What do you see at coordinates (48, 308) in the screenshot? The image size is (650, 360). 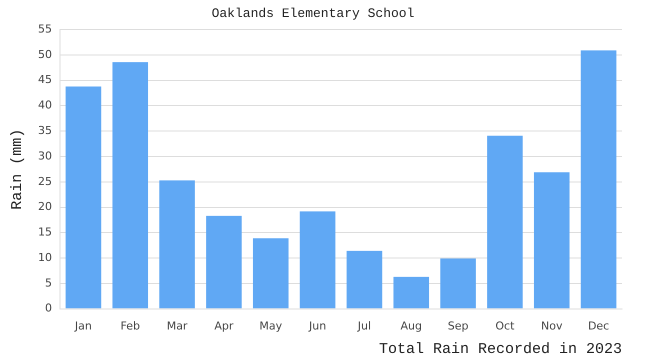 I see `y-tick-label: 0` at bounding box center [48, 308].